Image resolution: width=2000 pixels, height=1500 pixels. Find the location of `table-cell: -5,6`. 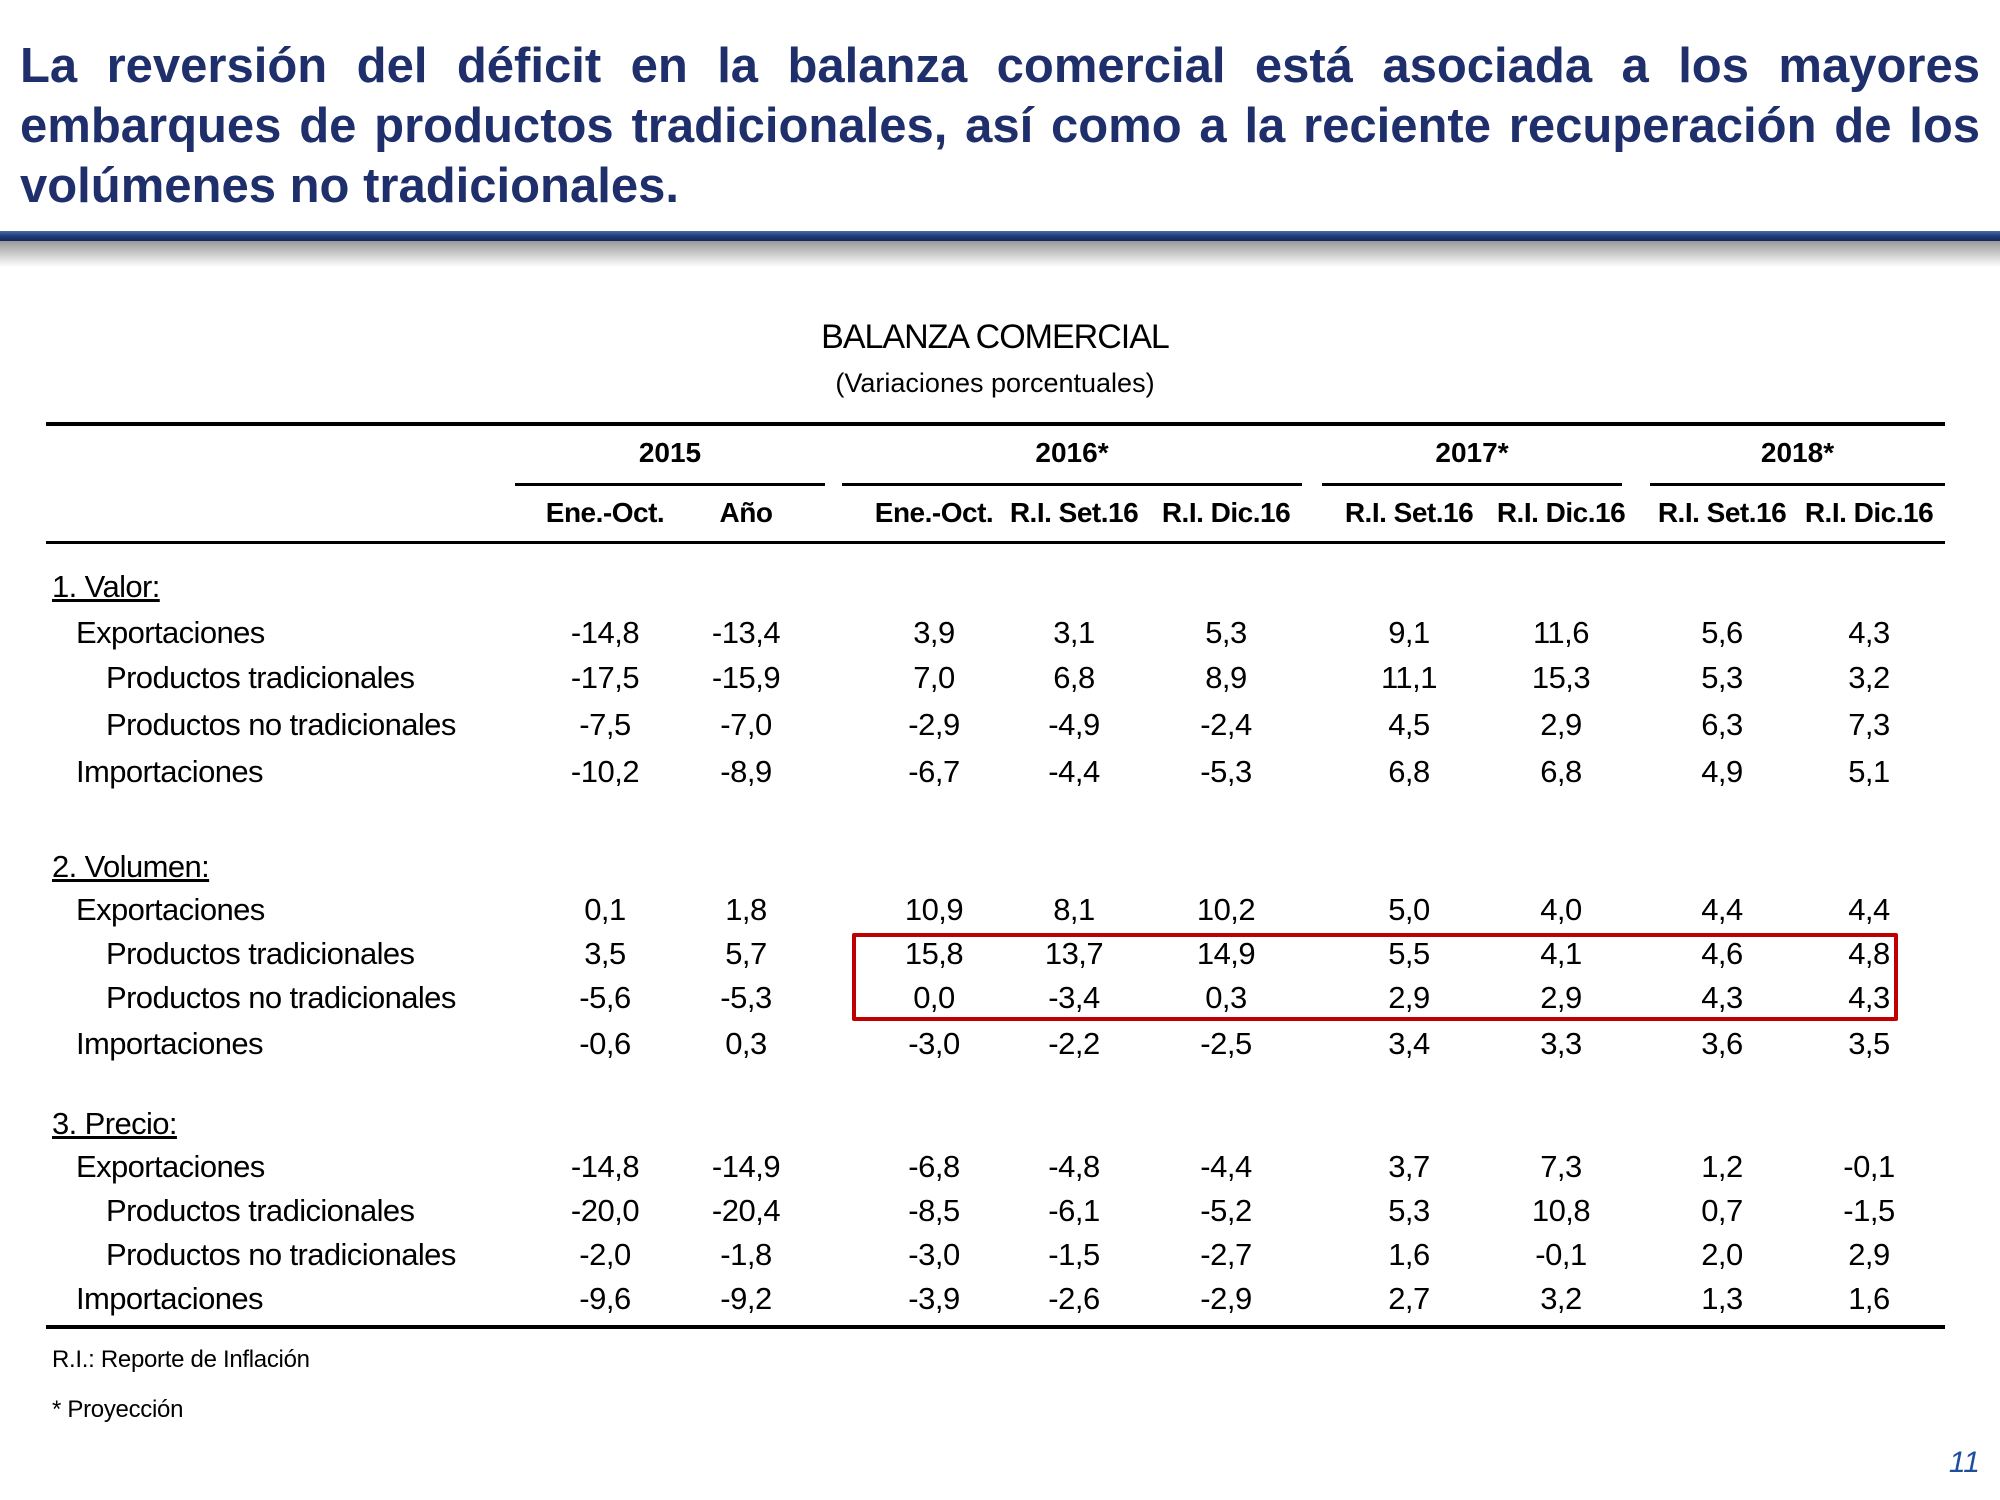

table-cell: -5,6 is located at coordinates (605, 997).